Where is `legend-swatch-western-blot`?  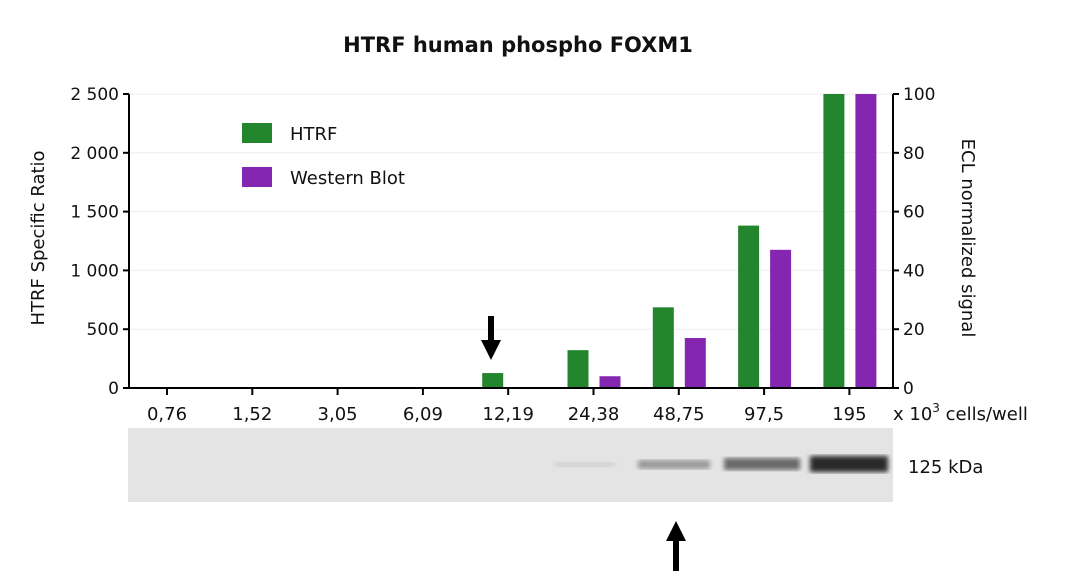
legend-swatch-western-blot is located at coordinates (257, 177).